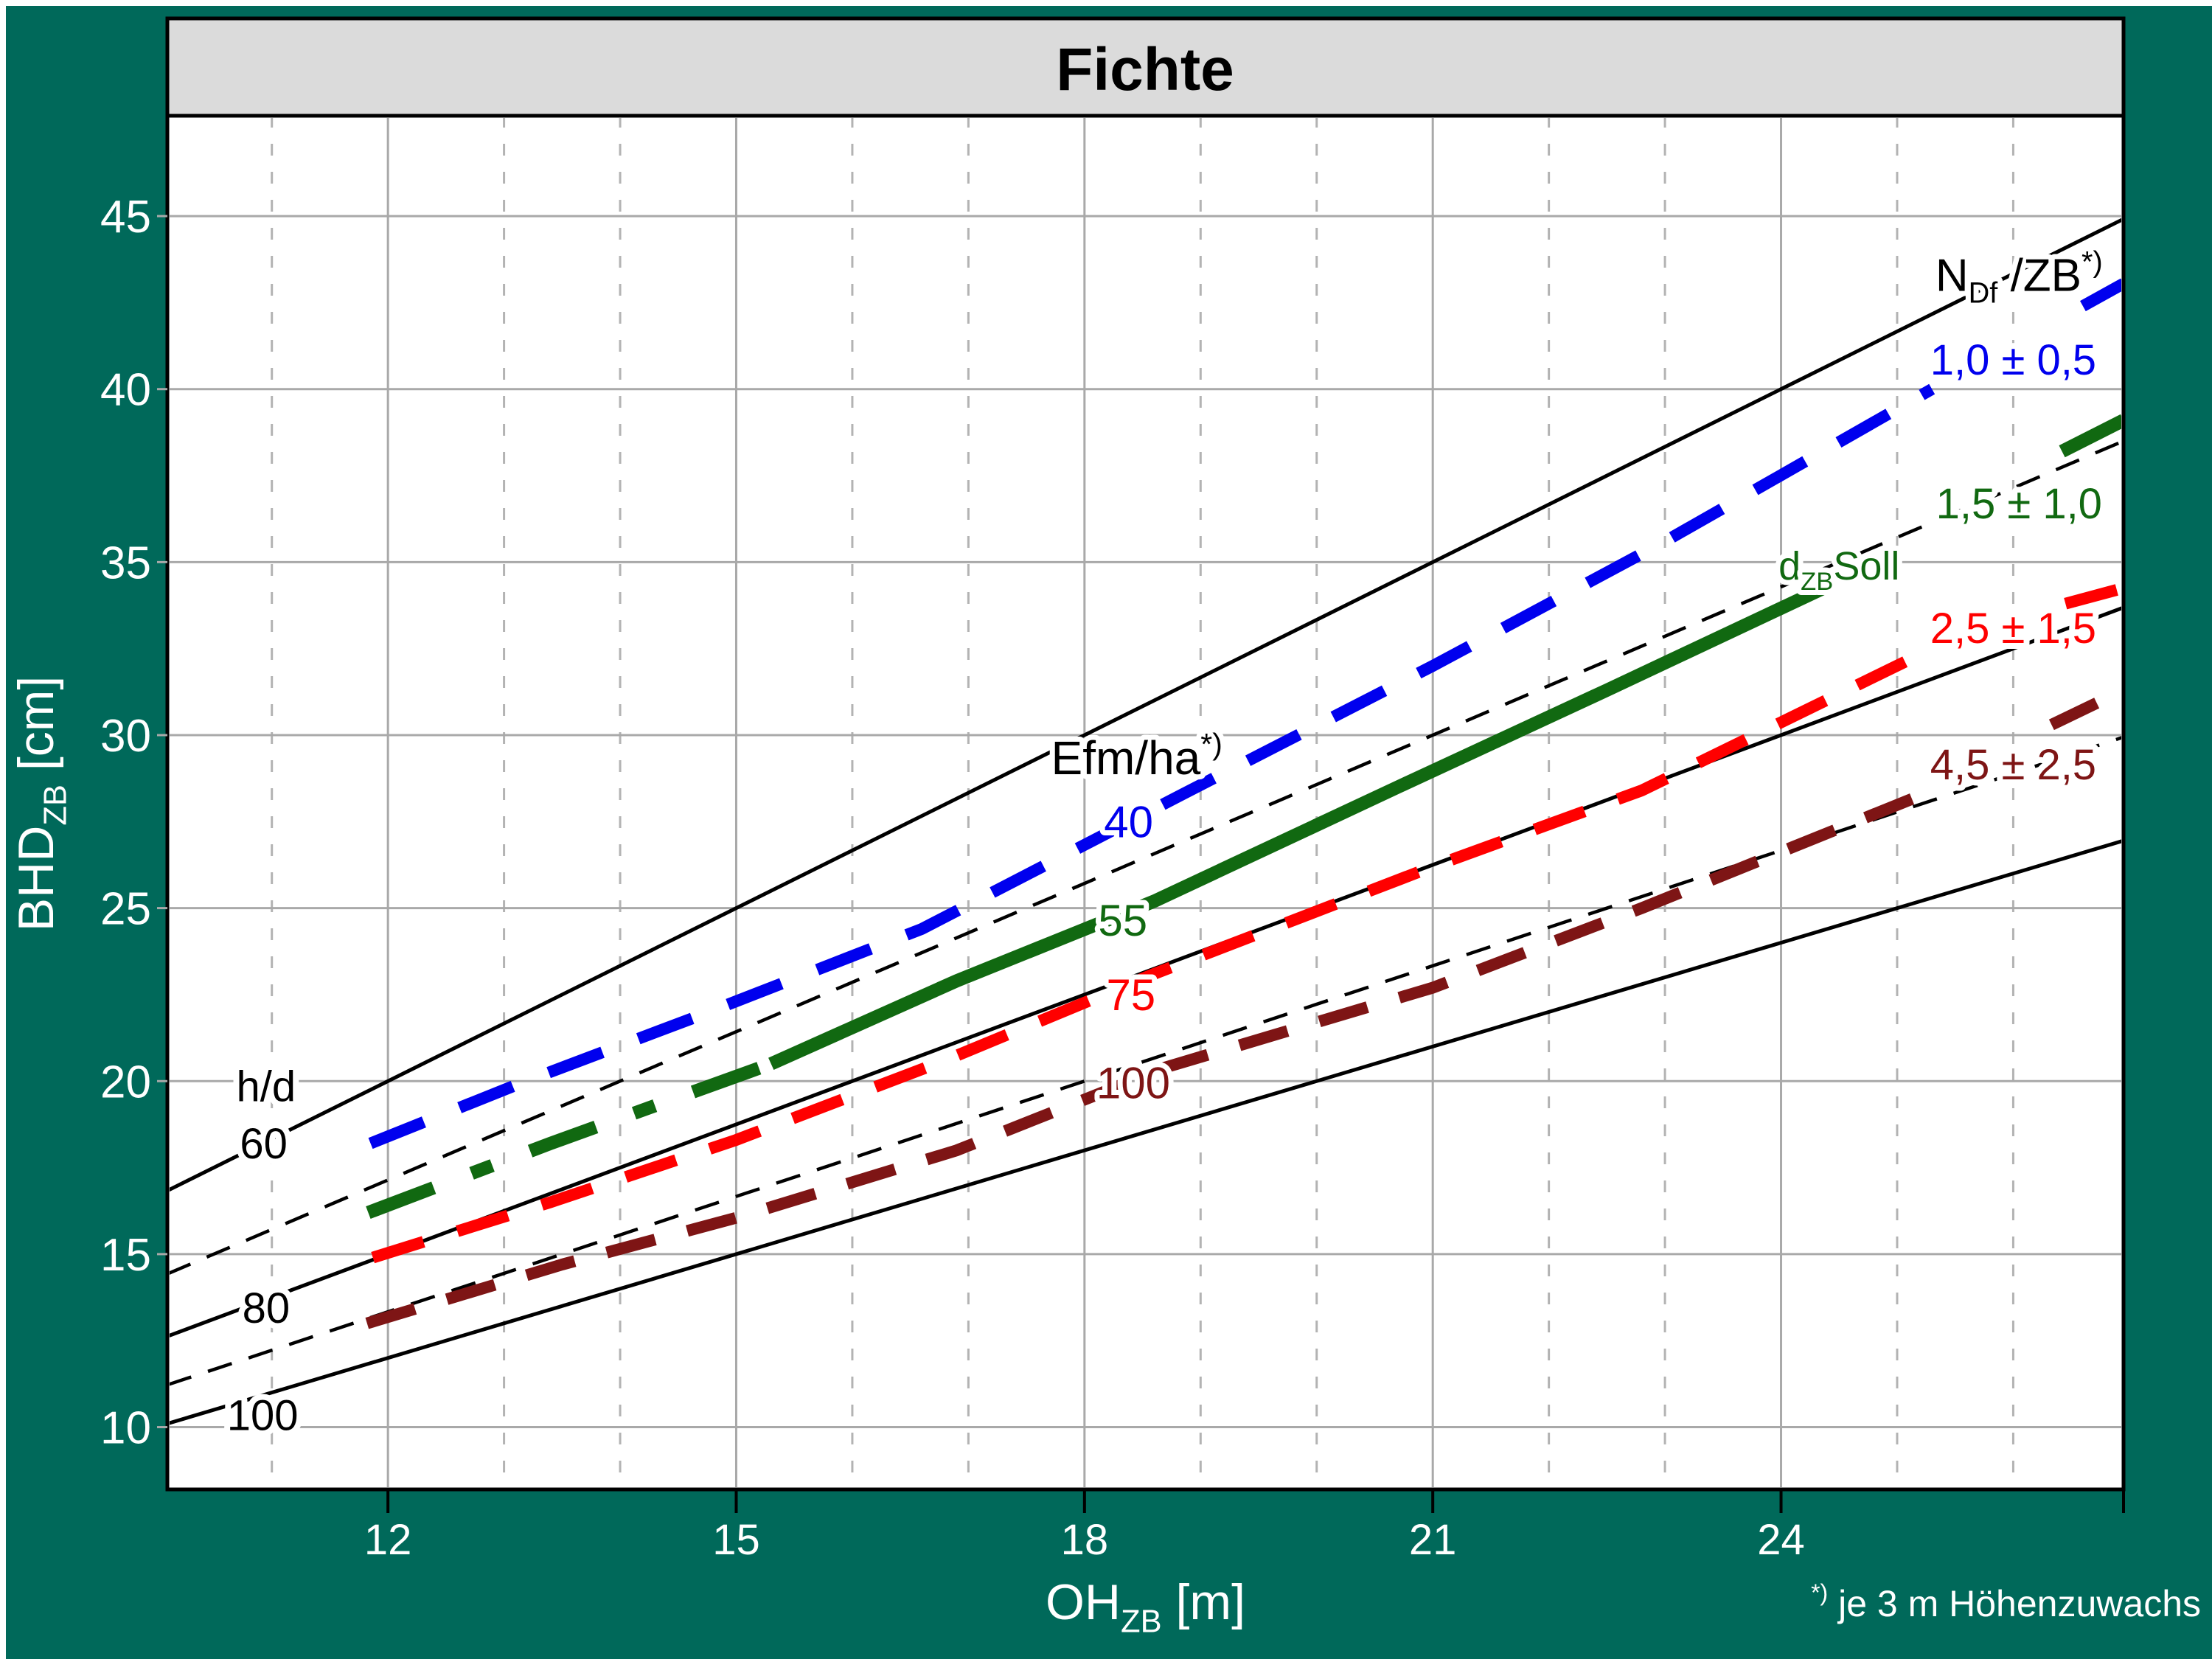 The width and height of the screenshot is (2212, 1659). I want to click on x-tick-label-18: 18, so click(1085, 1540).